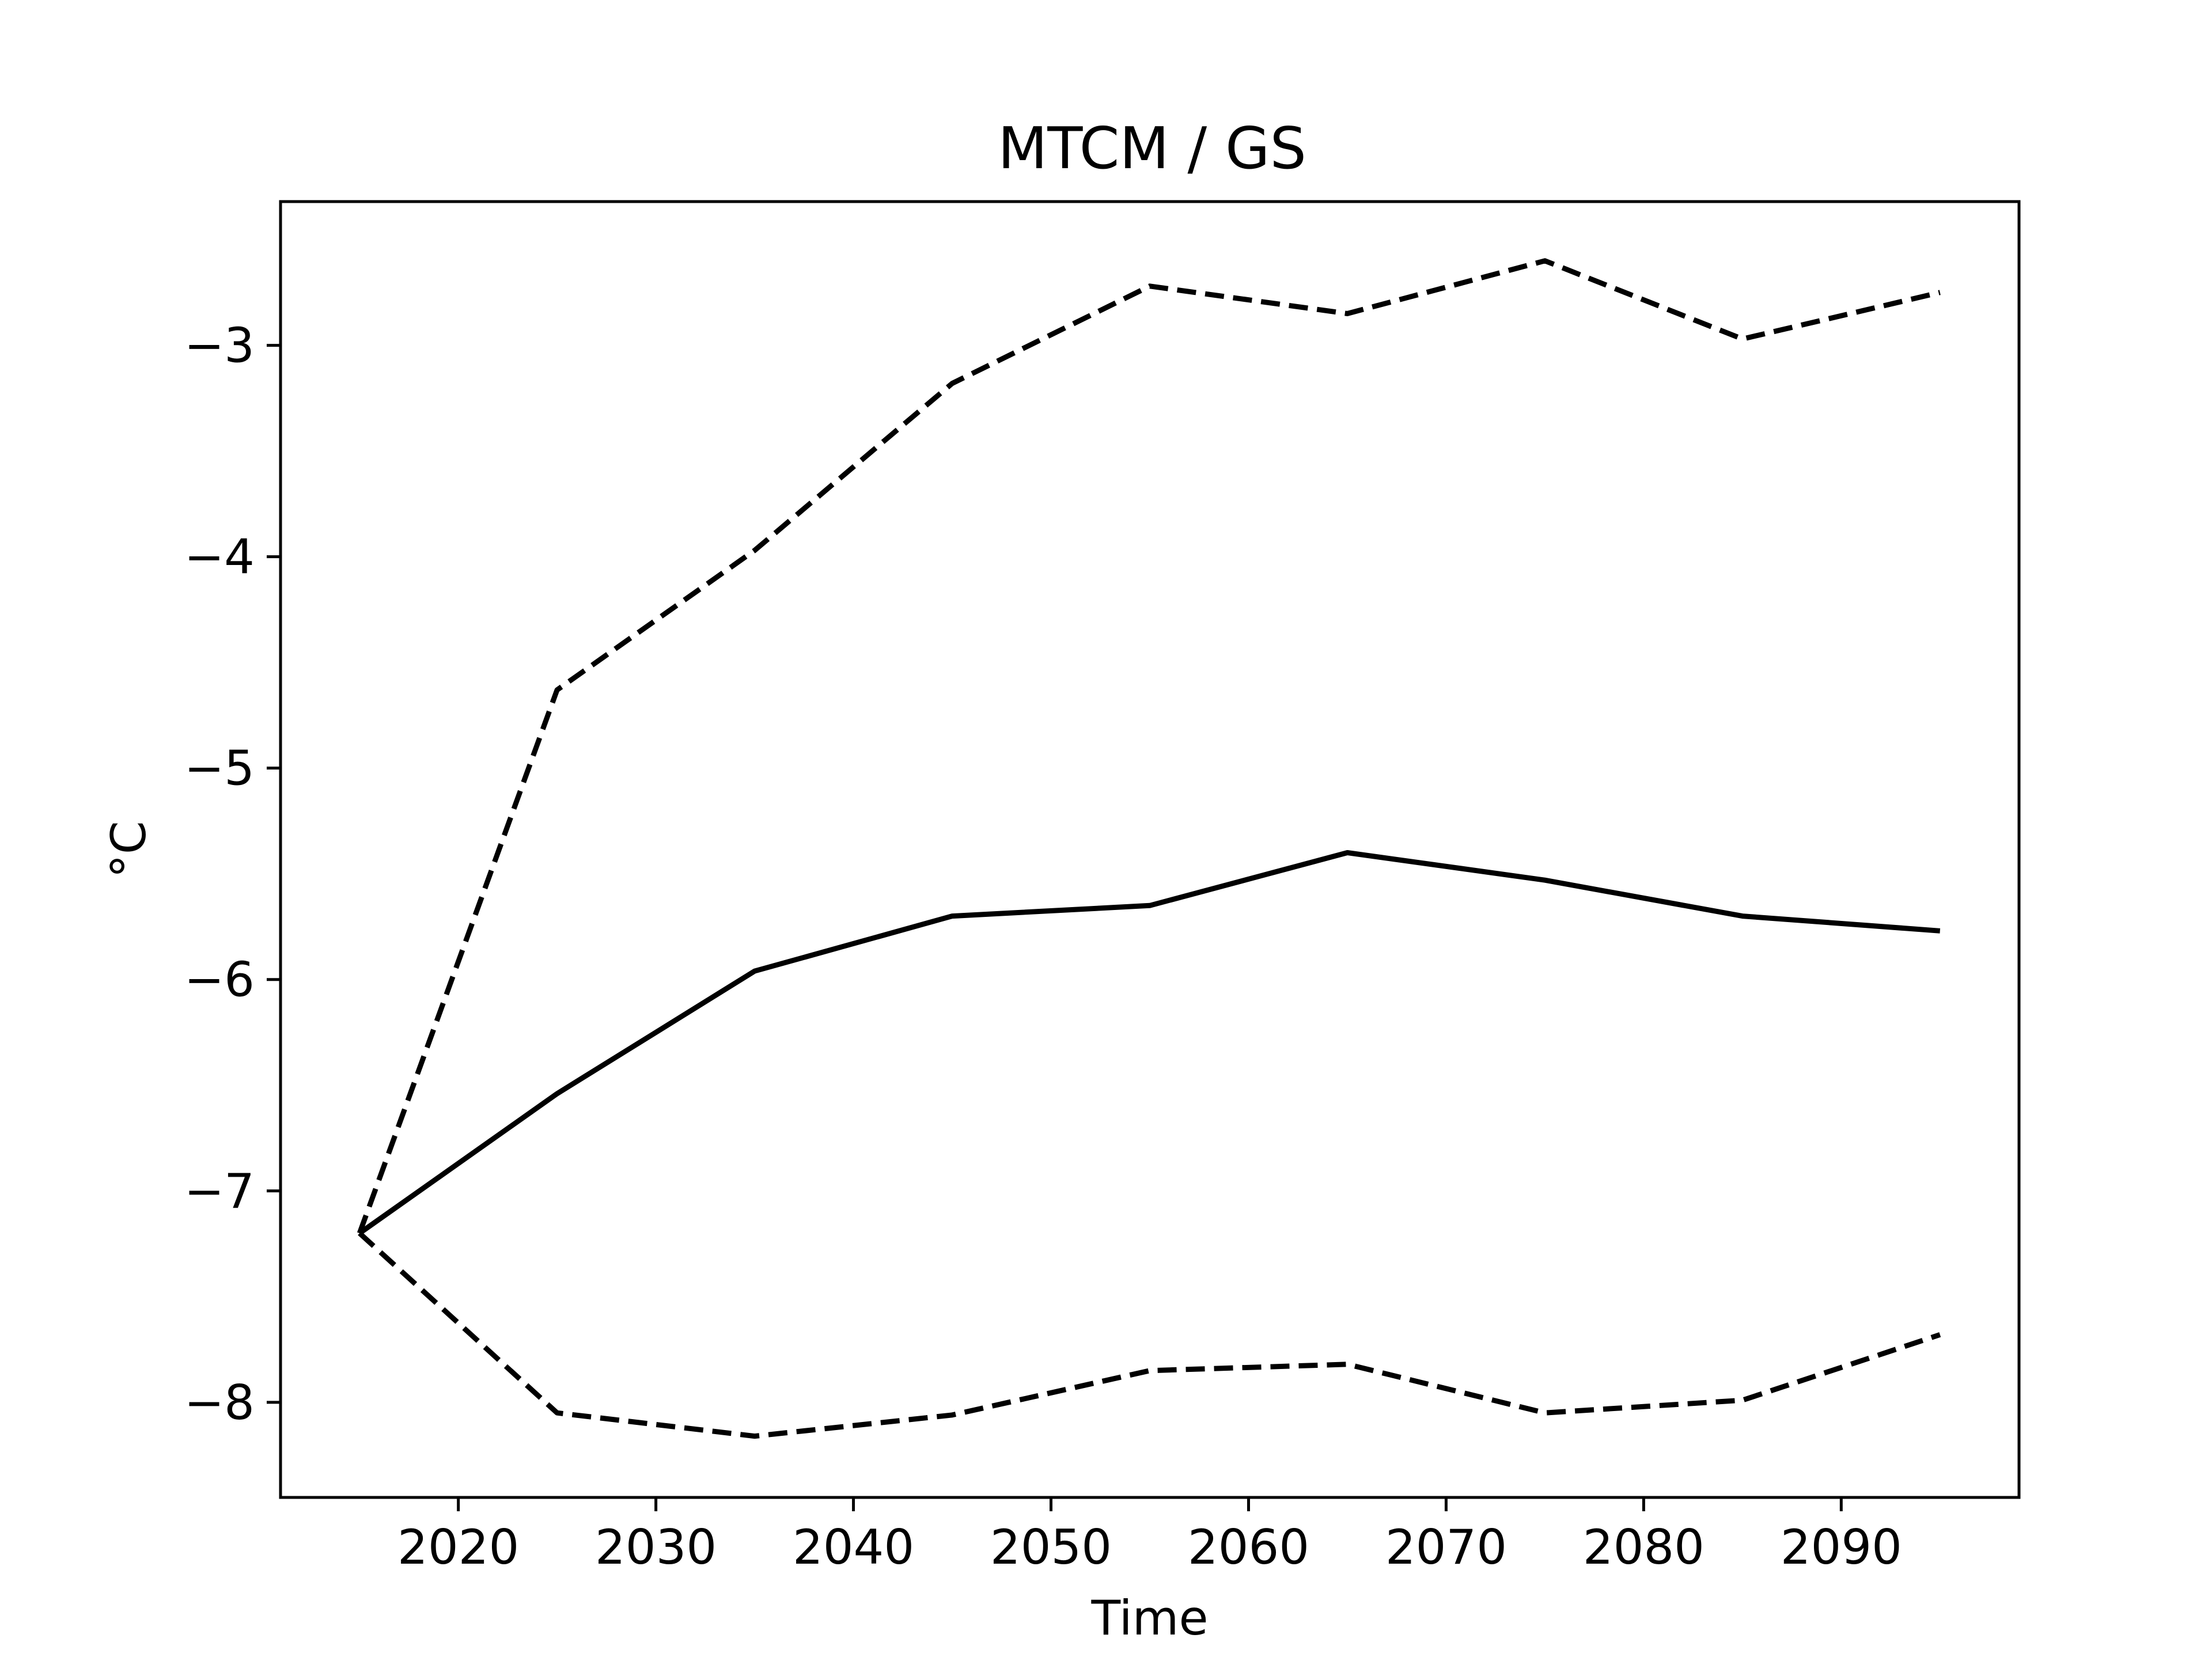 This screenshot has height=1661, width=2212. I want to click on x-axis: 2020 2030 2040 2050 2060 2070 2080 2090, so click(1149, 1536).